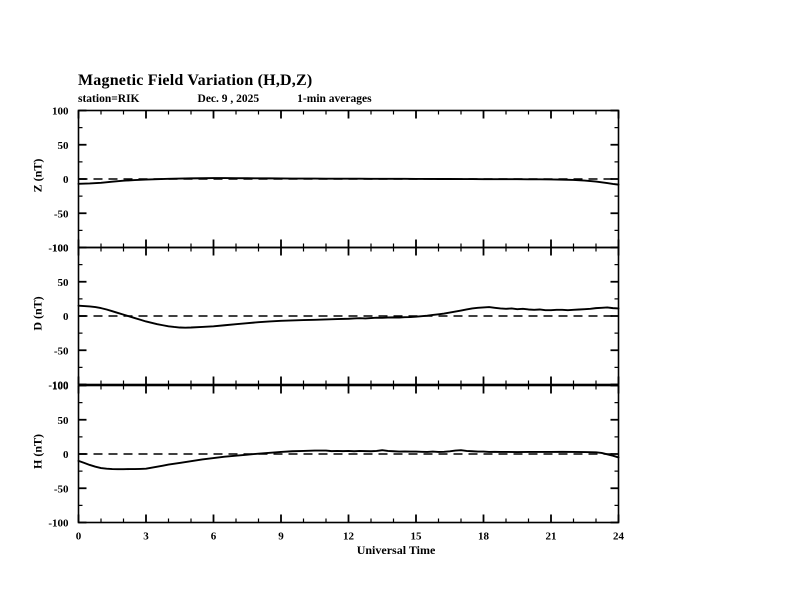 This screenshot has width=792, height=612. What do you see at coordinates (37, 452) in the screenshot?
I see `y-axis-label-h: H (nT)` at bounding box center [37, 452].